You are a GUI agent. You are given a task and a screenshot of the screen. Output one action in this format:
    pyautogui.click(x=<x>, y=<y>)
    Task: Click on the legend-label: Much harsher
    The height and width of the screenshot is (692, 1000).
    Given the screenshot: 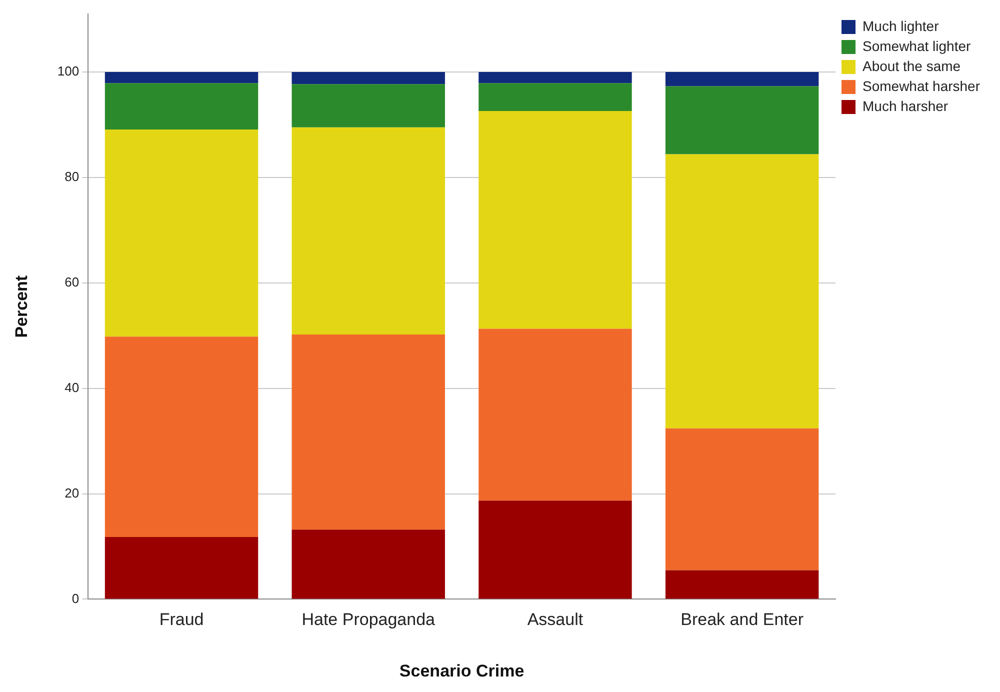 What is the action you would take?
    pyautogui.click(x=905, y=106)
    